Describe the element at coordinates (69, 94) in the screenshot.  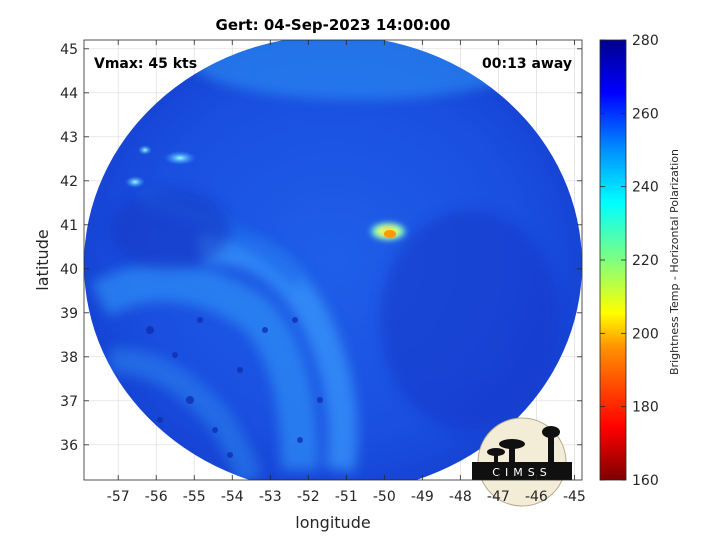
I see `y-tick-label: 44` at that location.